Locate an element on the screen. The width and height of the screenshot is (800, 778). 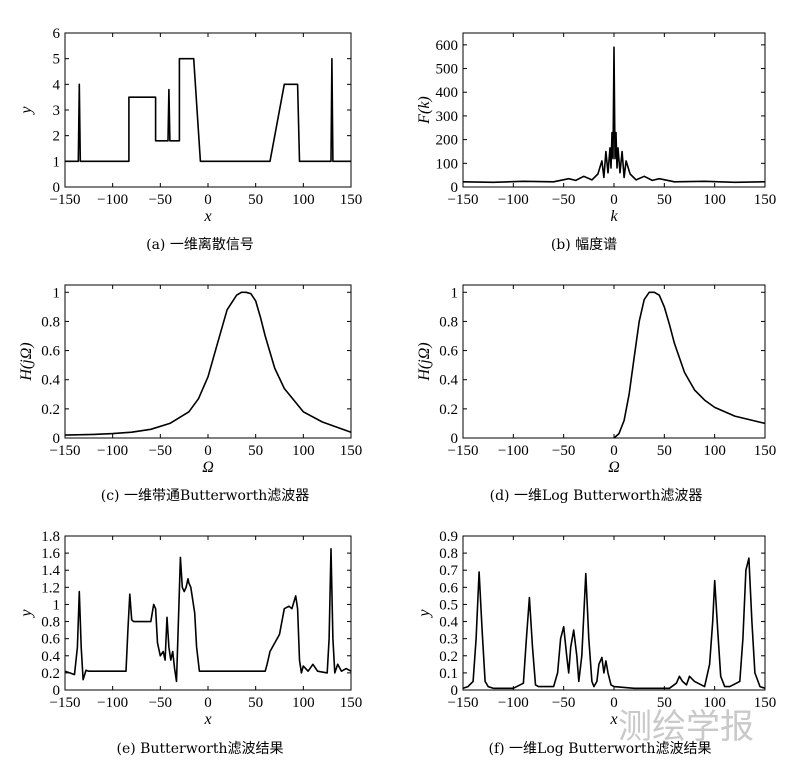
panel-caption: (d) 一维Log Butterworth滤波器 is located at coordinates (596, 496).